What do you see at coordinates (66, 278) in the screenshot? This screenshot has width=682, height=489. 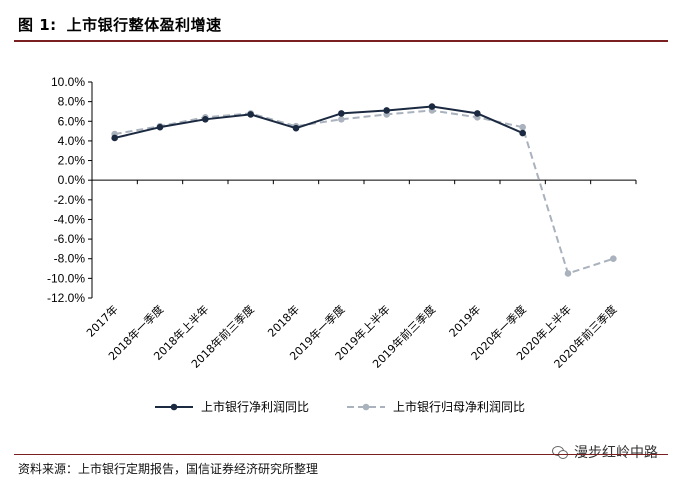 I see `y-tick-label: -10.0%` at bounding box center [66, 278].